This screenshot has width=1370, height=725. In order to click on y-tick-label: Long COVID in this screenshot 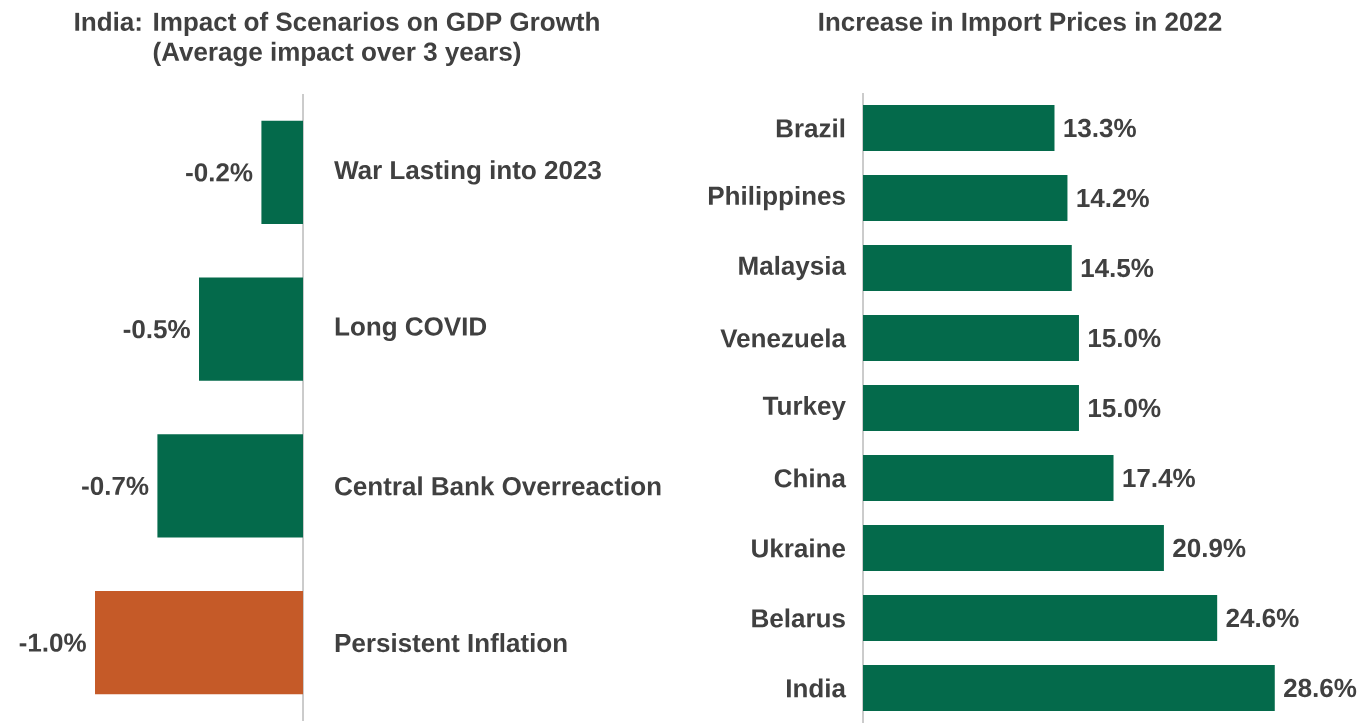, I will do `click(411, 329)`.